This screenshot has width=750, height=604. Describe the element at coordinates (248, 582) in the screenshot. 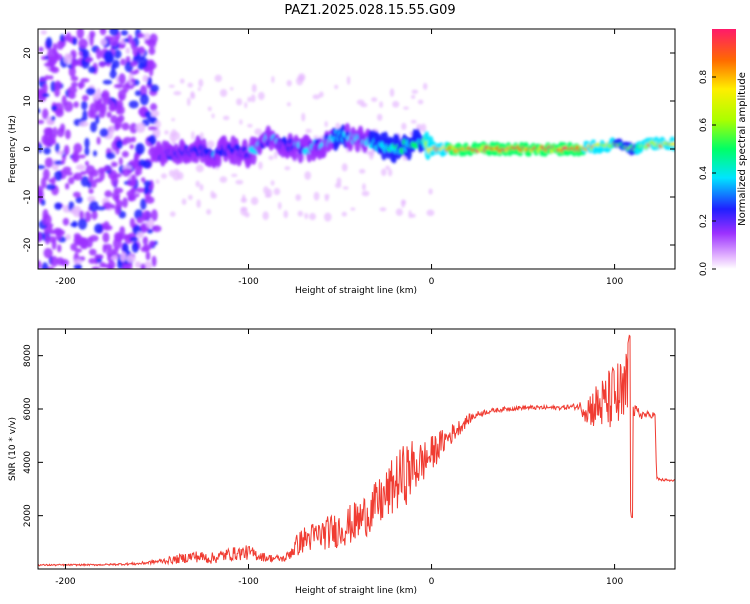

I see `x-tick-label: -100` at that location.